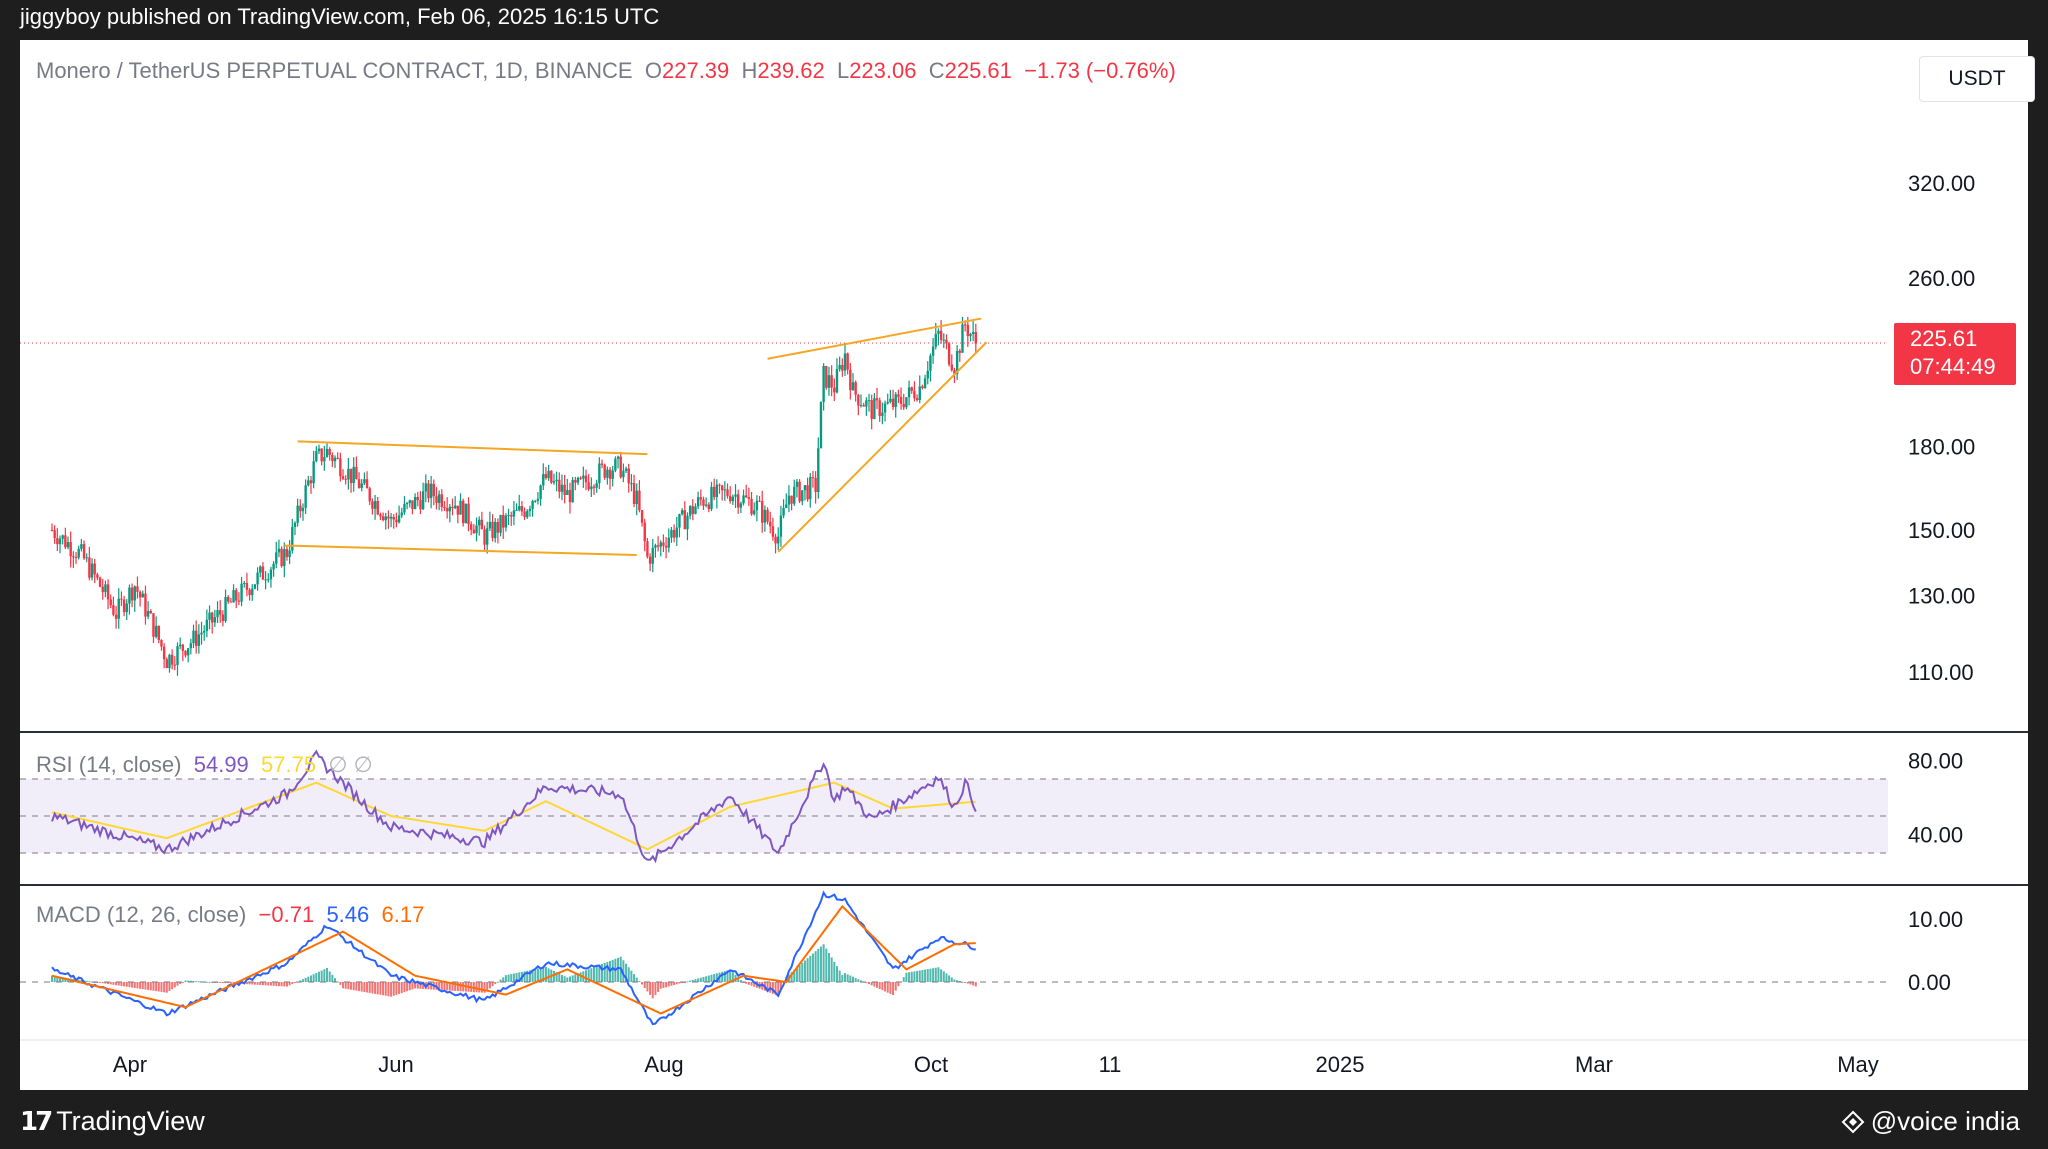  Describe the element at coordinates (1953, 366) in the screenshot. I see `bar-countdown: 07:44:49` at that location.